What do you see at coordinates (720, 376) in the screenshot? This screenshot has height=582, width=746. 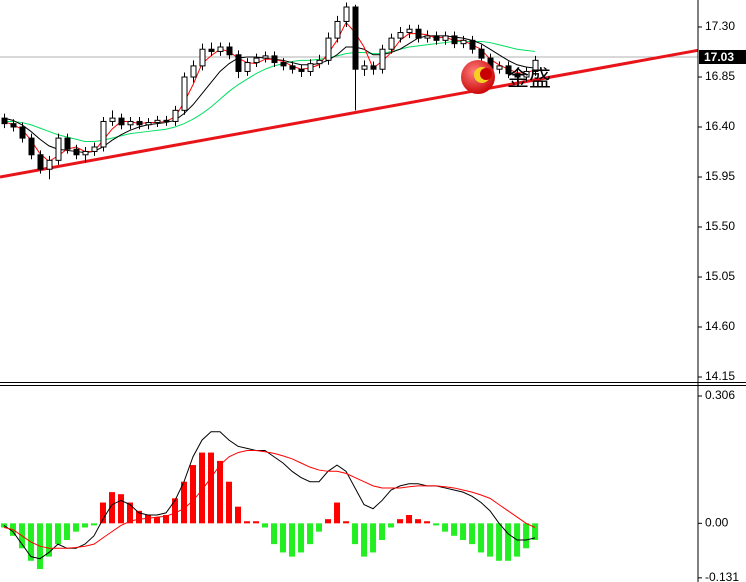 I see `y-tick-label: 14.15` at bounding box center [720, 376].